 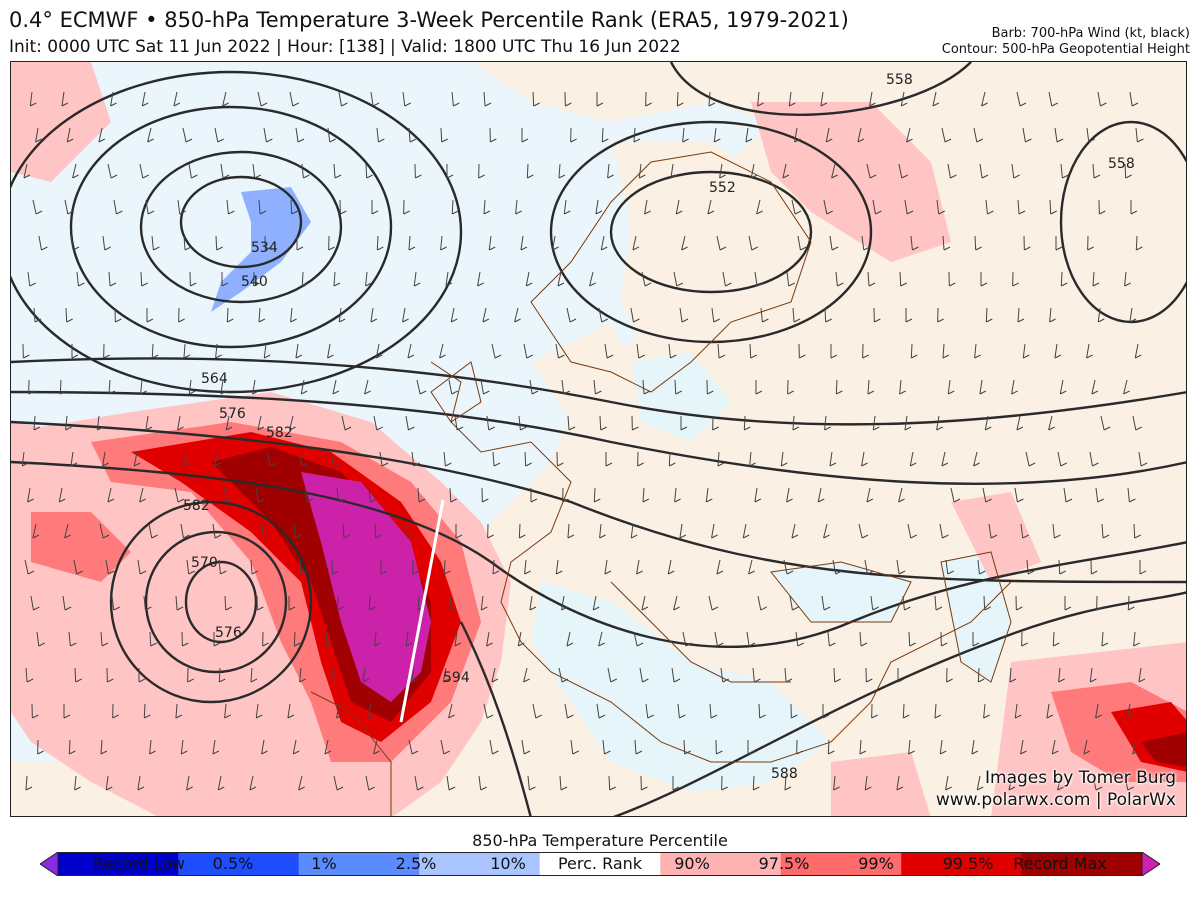 What do you see at coordinates (722, 188) in the screenshot?
I see `contour-label: 552` at bounding box center [722, 188].